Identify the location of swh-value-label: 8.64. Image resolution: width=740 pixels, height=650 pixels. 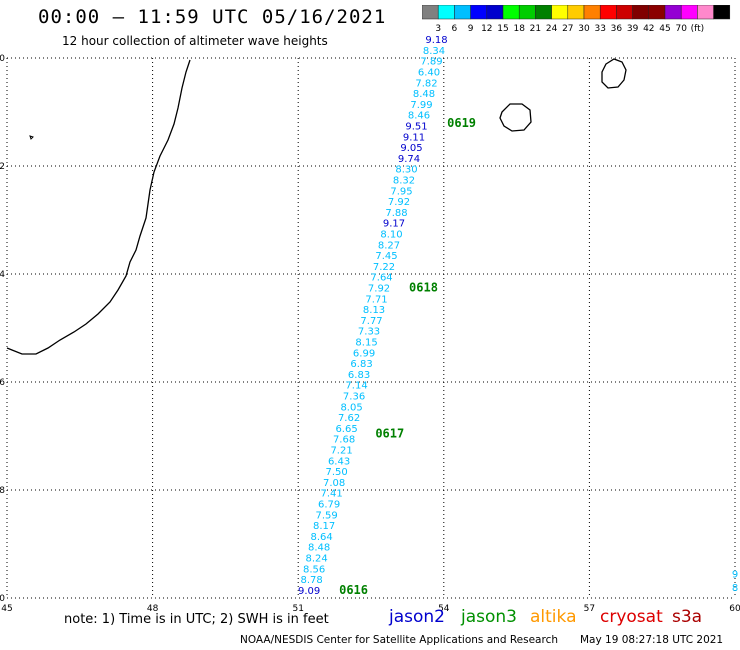
(321, 537).